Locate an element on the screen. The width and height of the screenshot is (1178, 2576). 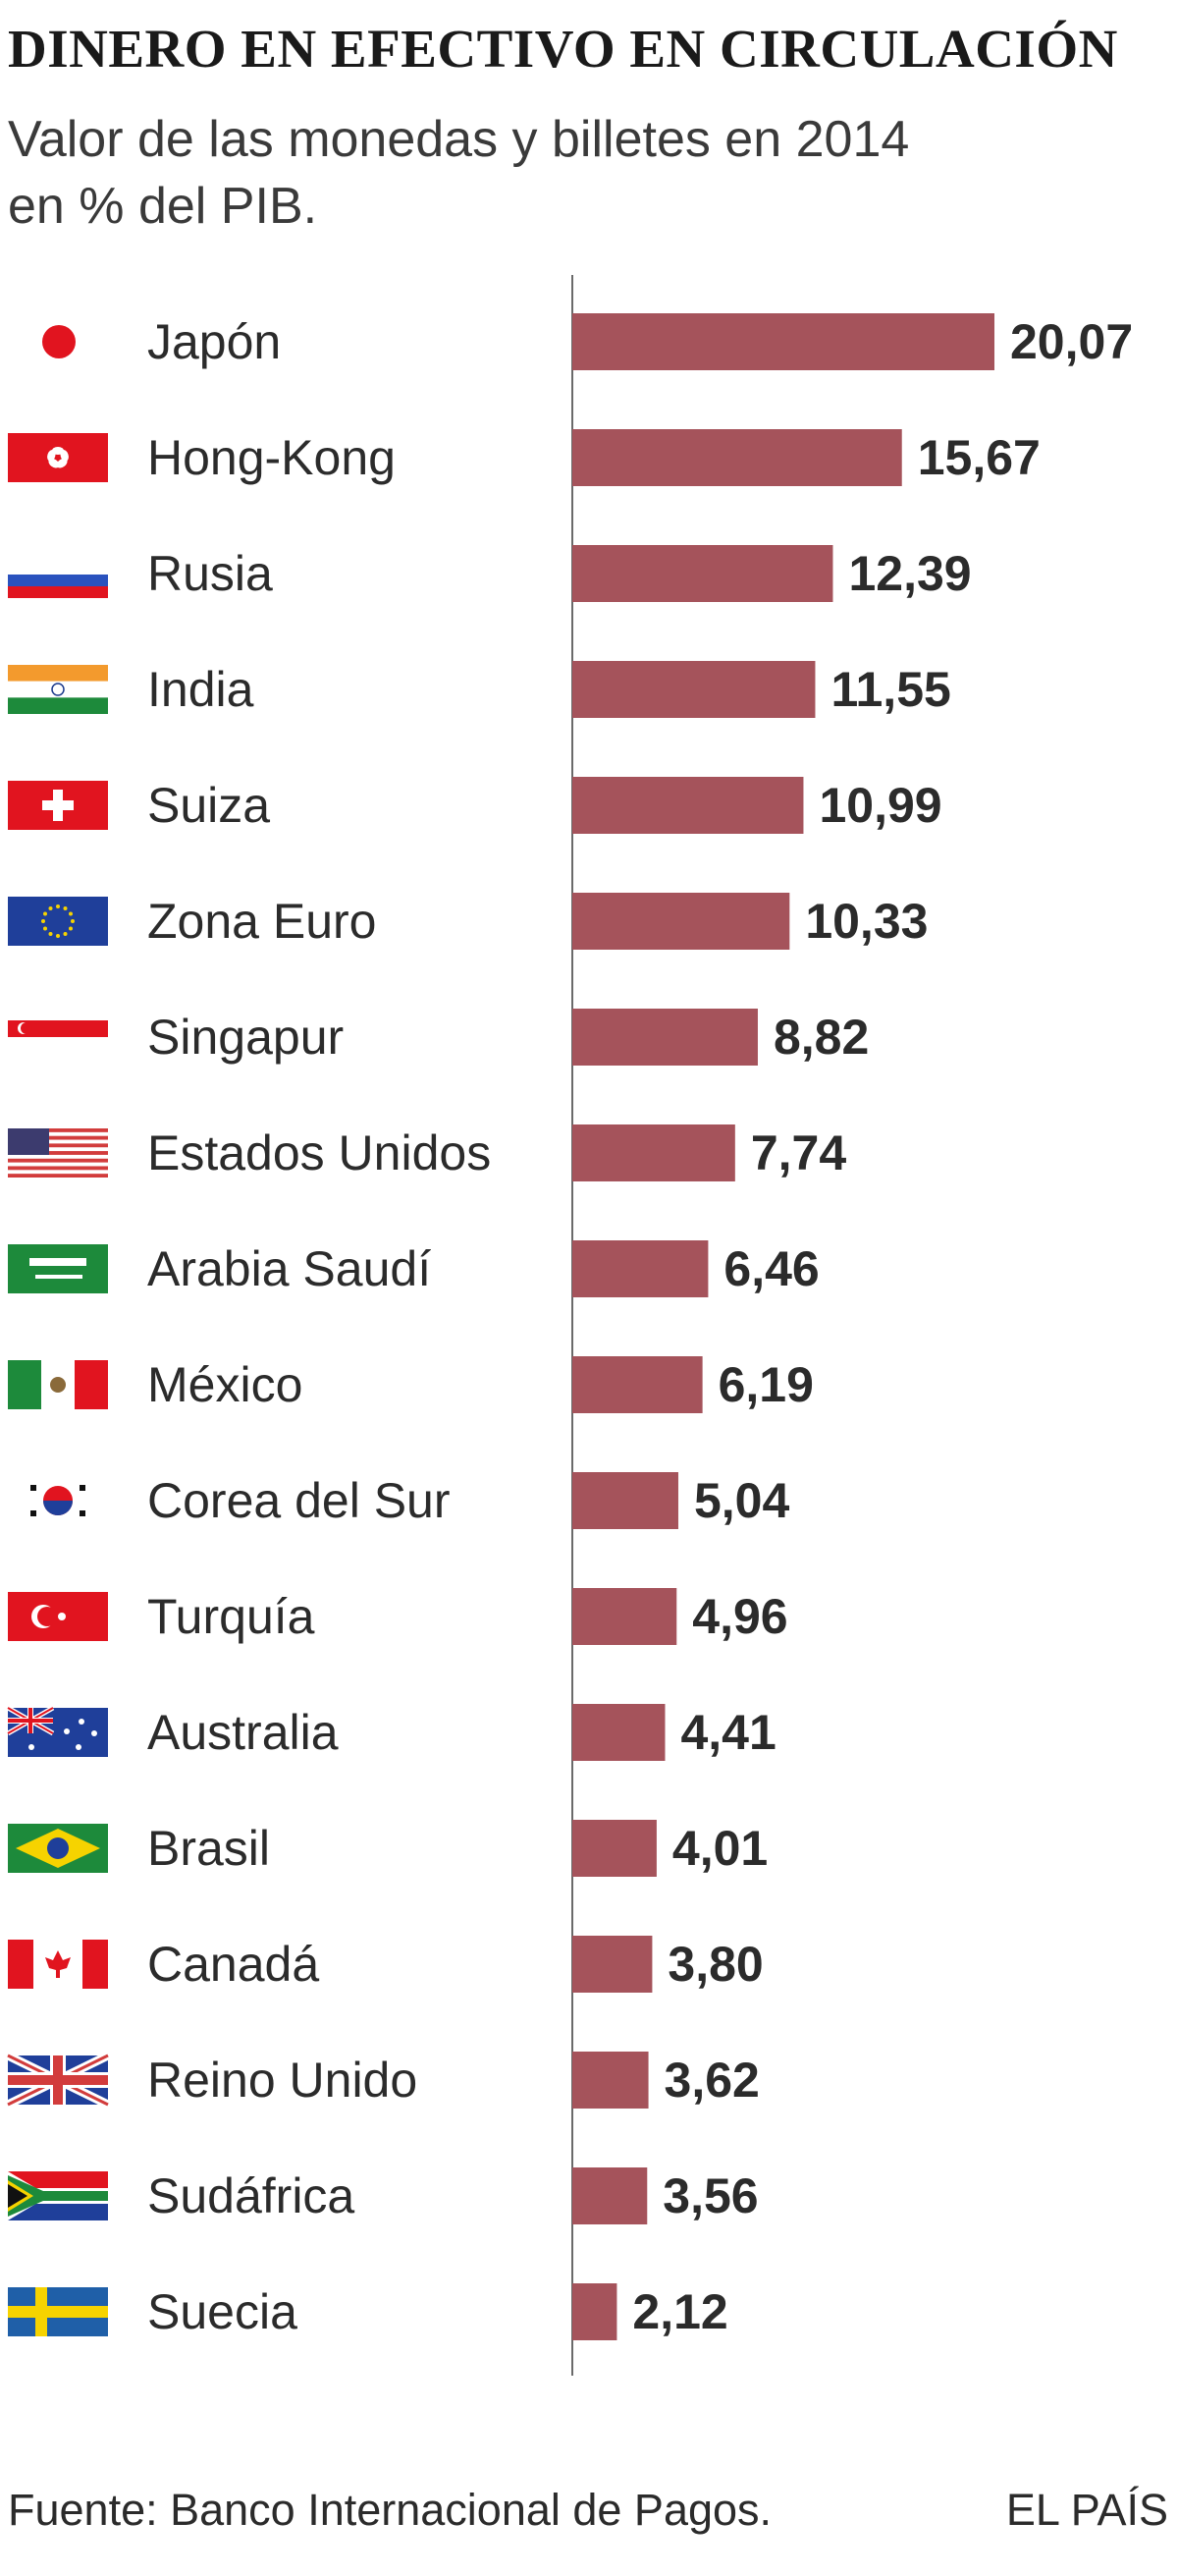
value-label: 11,55 is located at coordinates (890, 689).